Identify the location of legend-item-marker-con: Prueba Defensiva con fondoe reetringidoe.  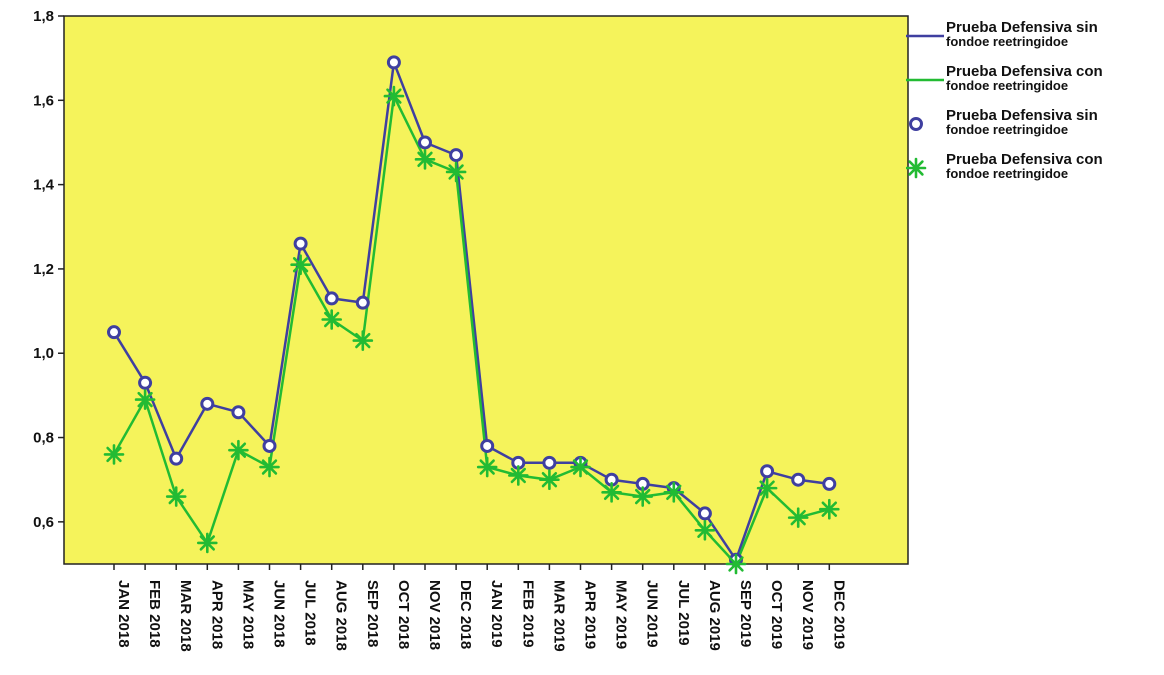
(1035, 174).